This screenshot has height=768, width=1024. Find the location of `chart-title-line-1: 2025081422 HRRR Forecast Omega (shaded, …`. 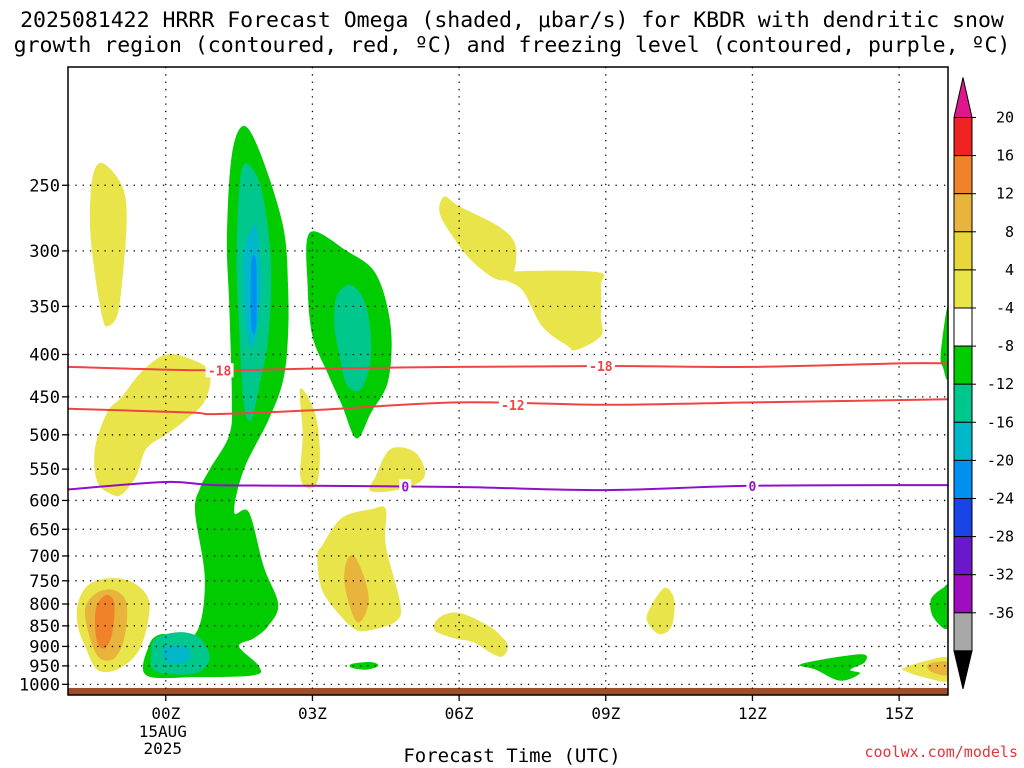

chart-title-line-1: 2025081422 HRRR Forecast Omega (shaded, … is located at coordinates (512, 20).